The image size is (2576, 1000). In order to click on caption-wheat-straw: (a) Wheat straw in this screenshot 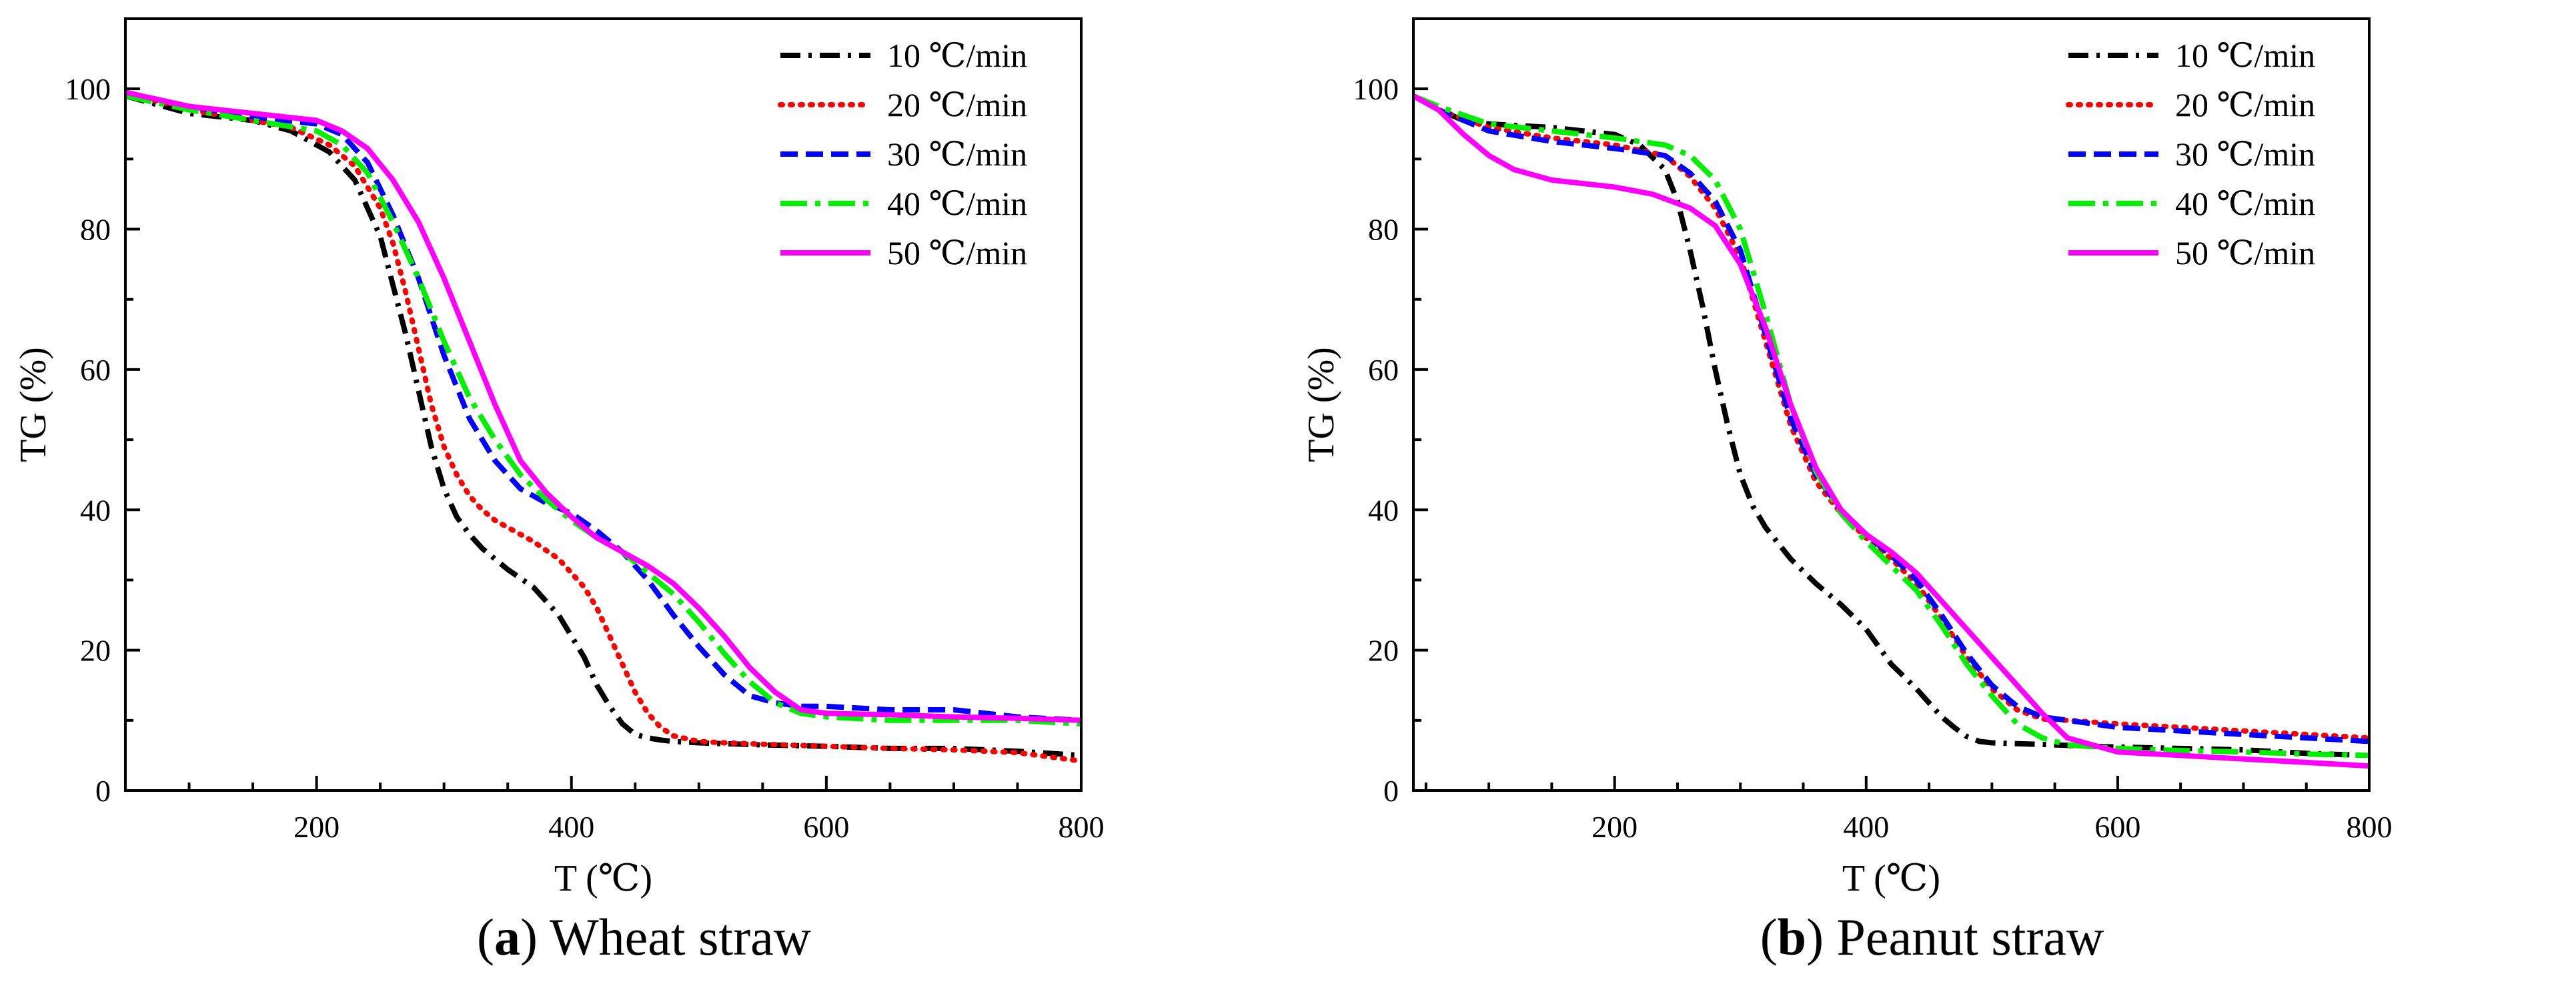, I will do `click(644, 937)`.